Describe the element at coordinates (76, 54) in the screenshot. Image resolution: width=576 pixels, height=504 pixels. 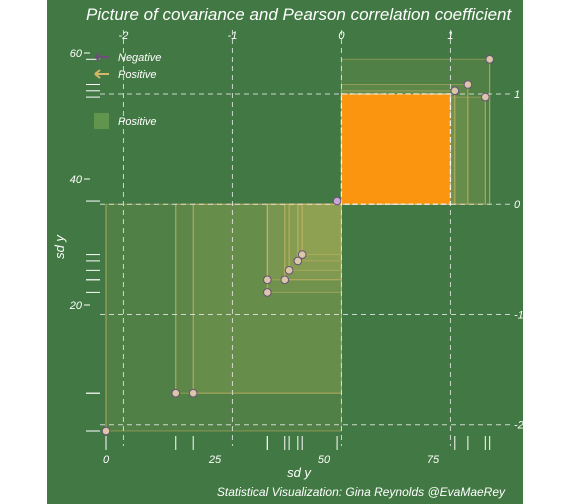
I see `y-tick-label: 60` at that location.